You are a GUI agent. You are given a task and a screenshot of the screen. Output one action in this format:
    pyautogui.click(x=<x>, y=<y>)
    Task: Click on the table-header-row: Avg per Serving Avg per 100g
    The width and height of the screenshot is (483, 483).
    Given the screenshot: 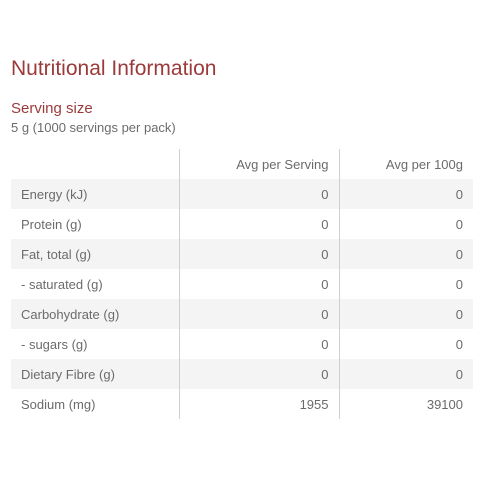 What is the action you would take?
    pyautogui.click(x=242, y=164)
    